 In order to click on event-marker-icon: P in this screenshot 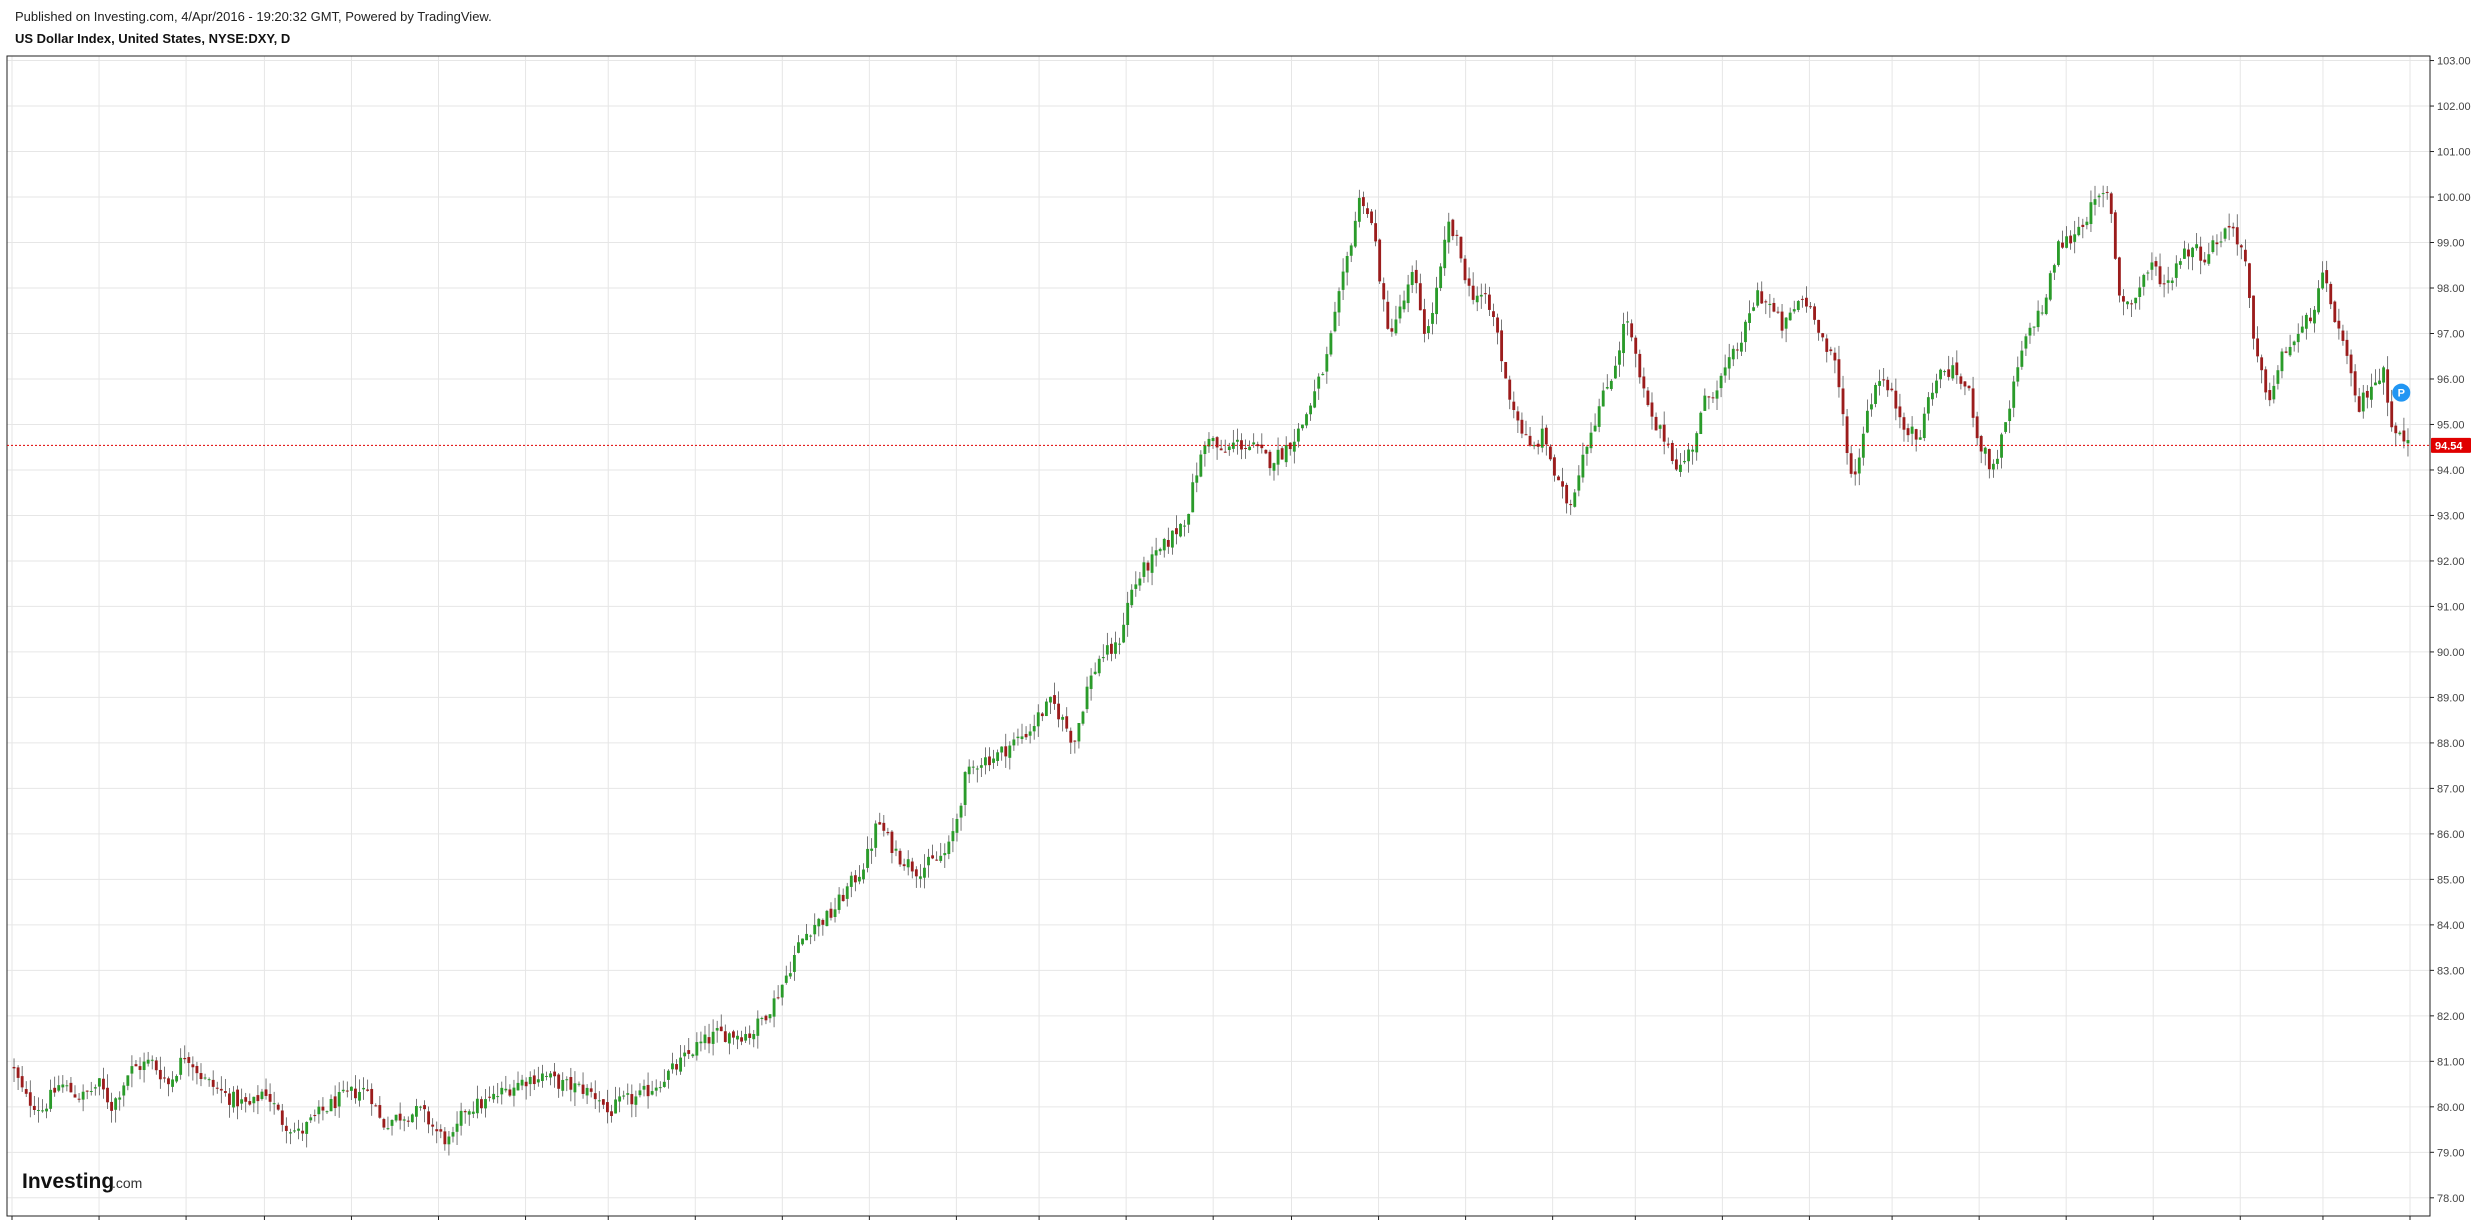, I will do `click(2401, 392)`.